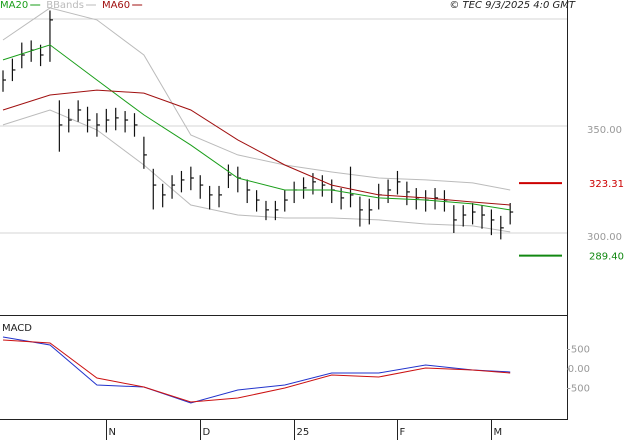 The height and width of the screenshot is (440, 627). I want to click on level-label: 323.31, so click(606, 184).